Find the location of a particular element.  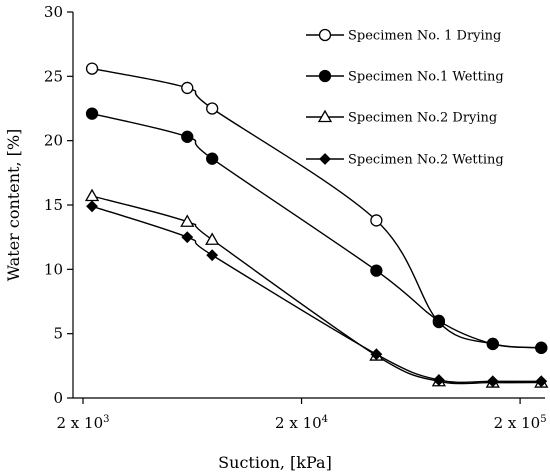

x-axis-ticks: 2 x 103 2 x 104 2 x 105 is located at coordinates (301, 415).